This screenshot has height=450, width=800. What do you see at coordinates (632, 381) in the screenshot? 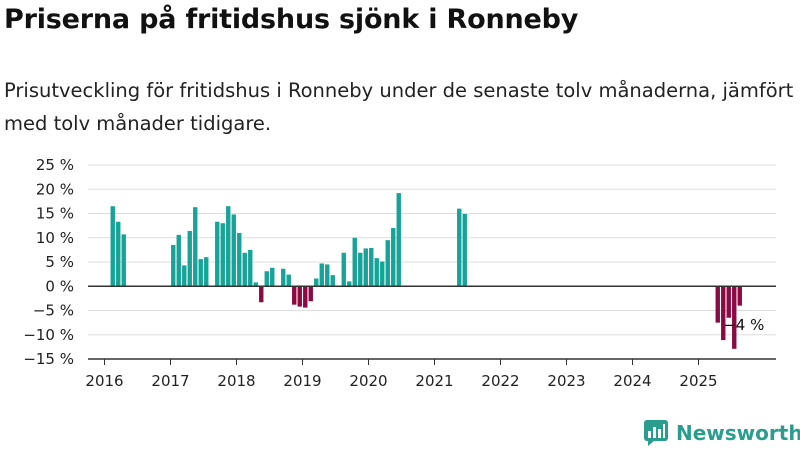
I see `x-tick-label: 2024` at bounding box center [632, 381].